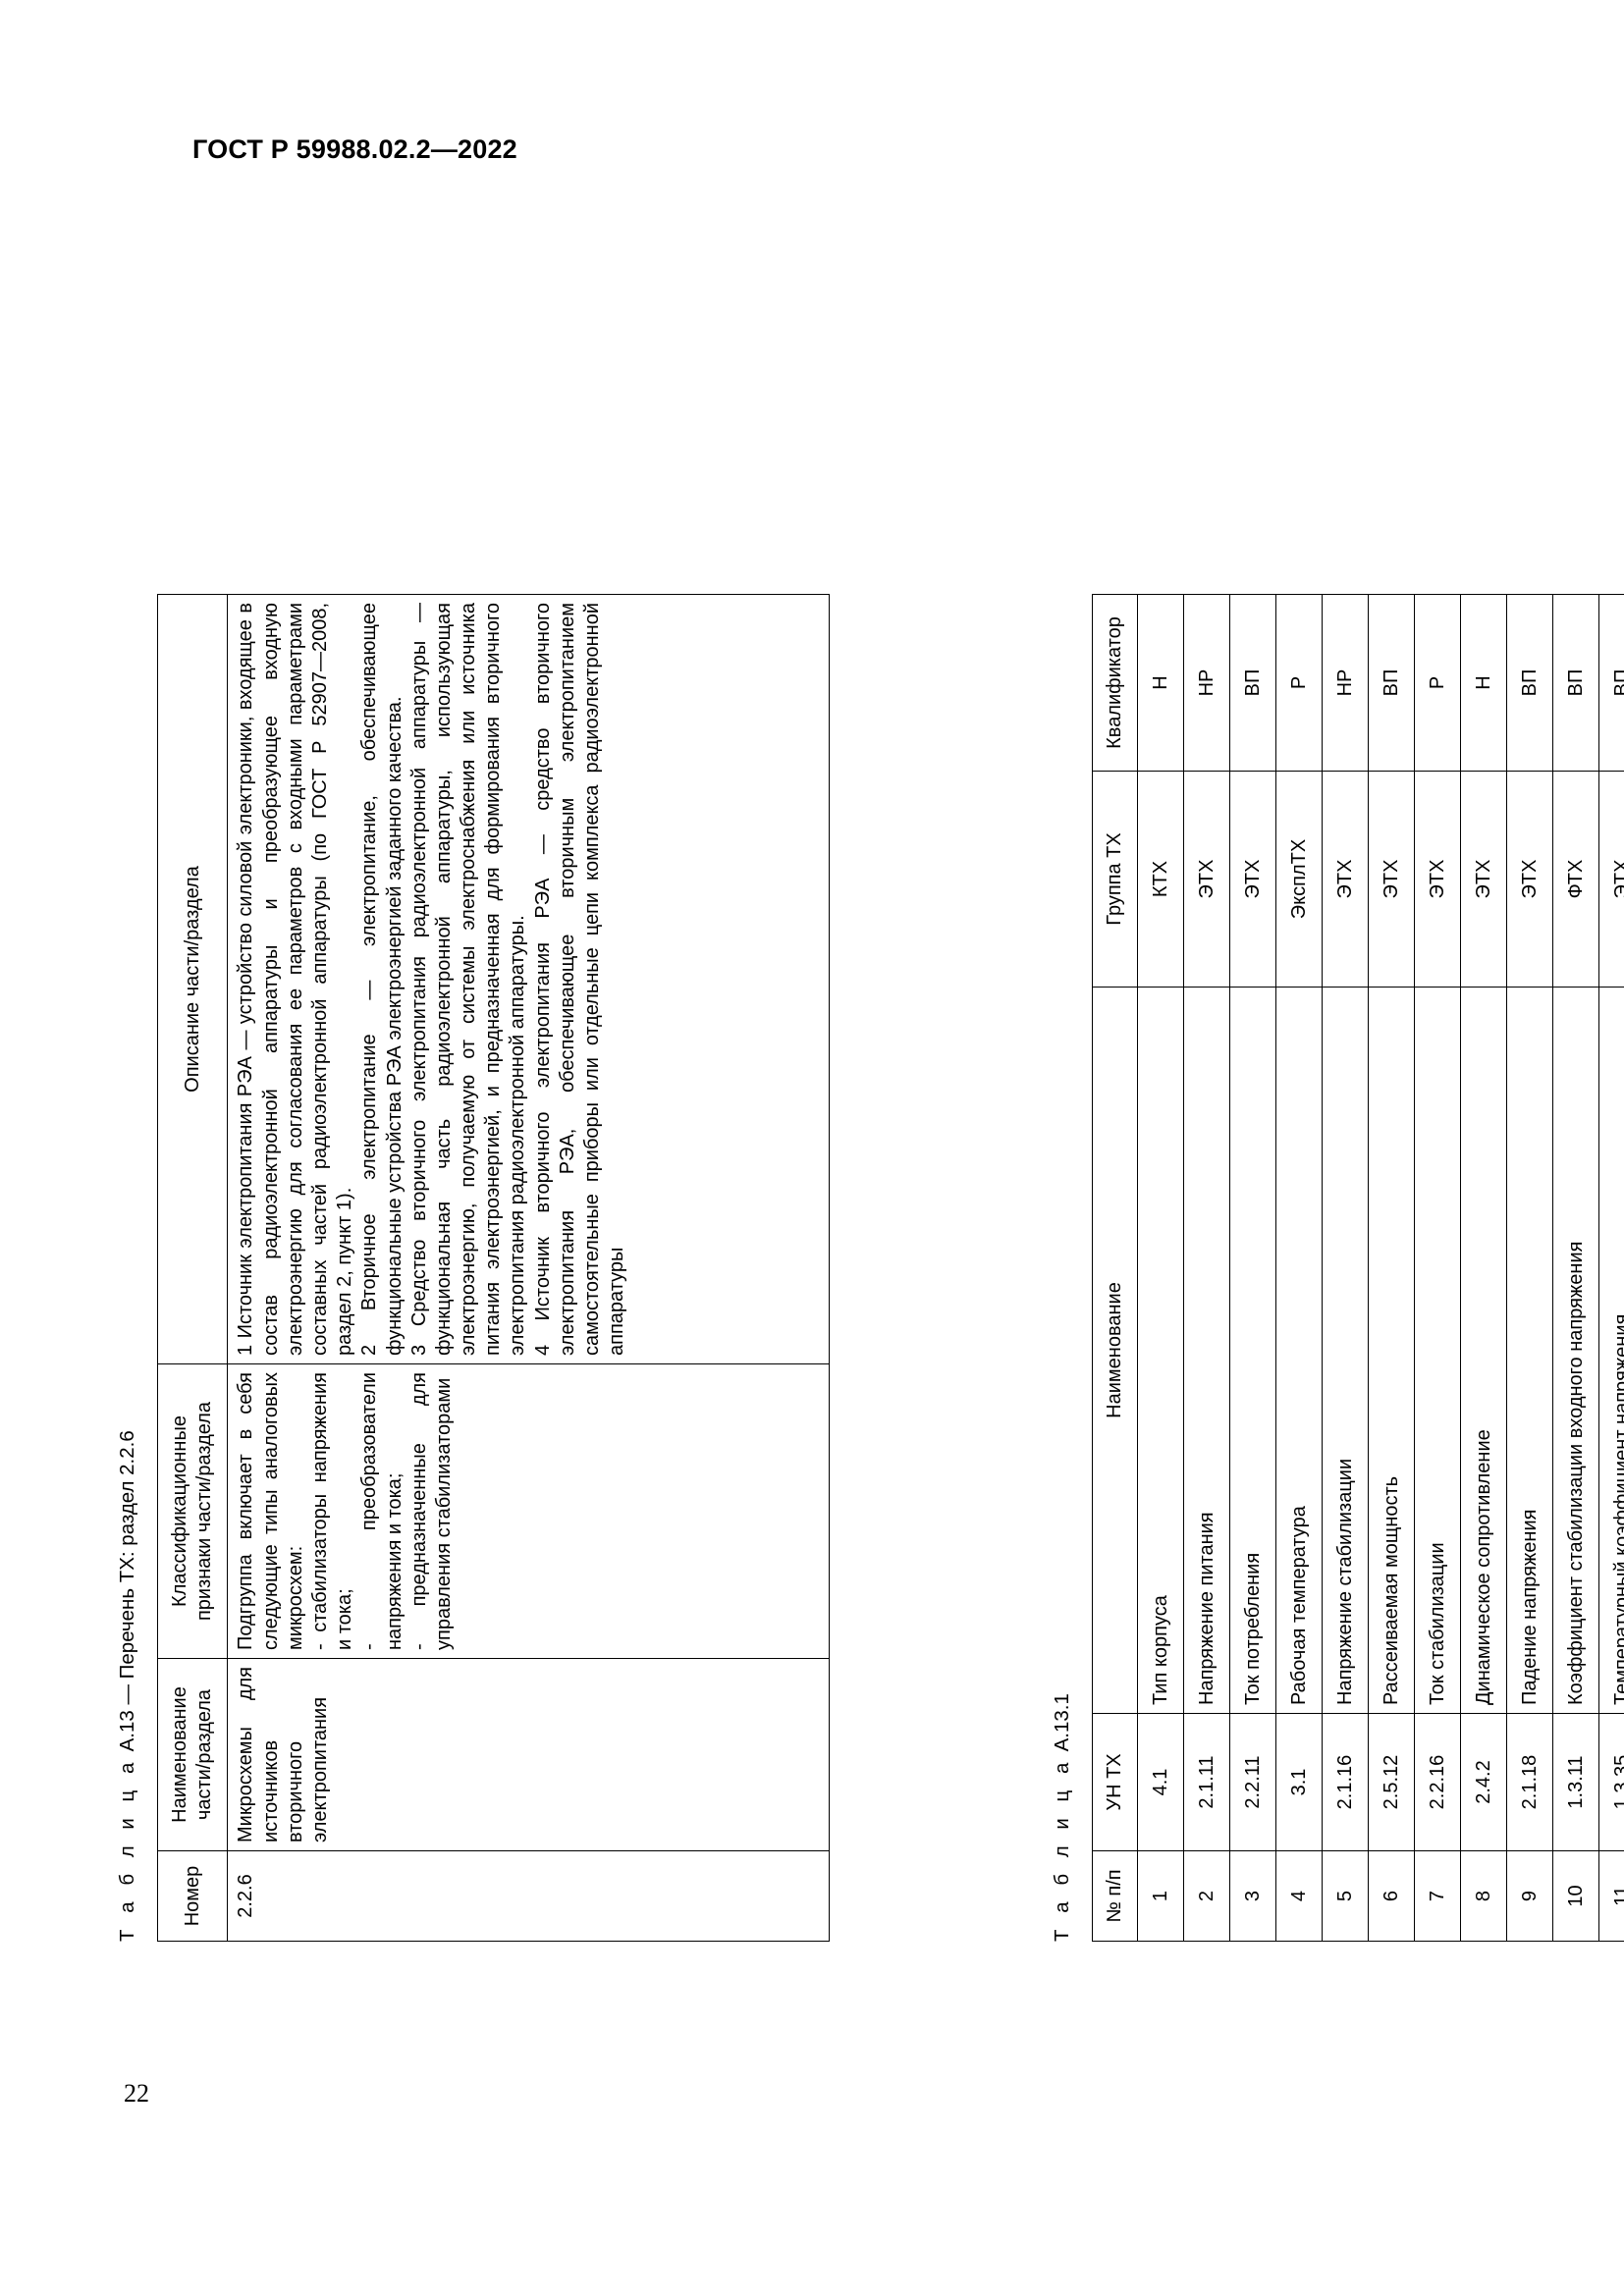 The height and width of the screenshot is (2296, 1624). What do you see at coordinates (1115, 1782) in the screenshot?
I see `table-a131-col-1: УН ТХ` at bounding box center [1115, 1782].